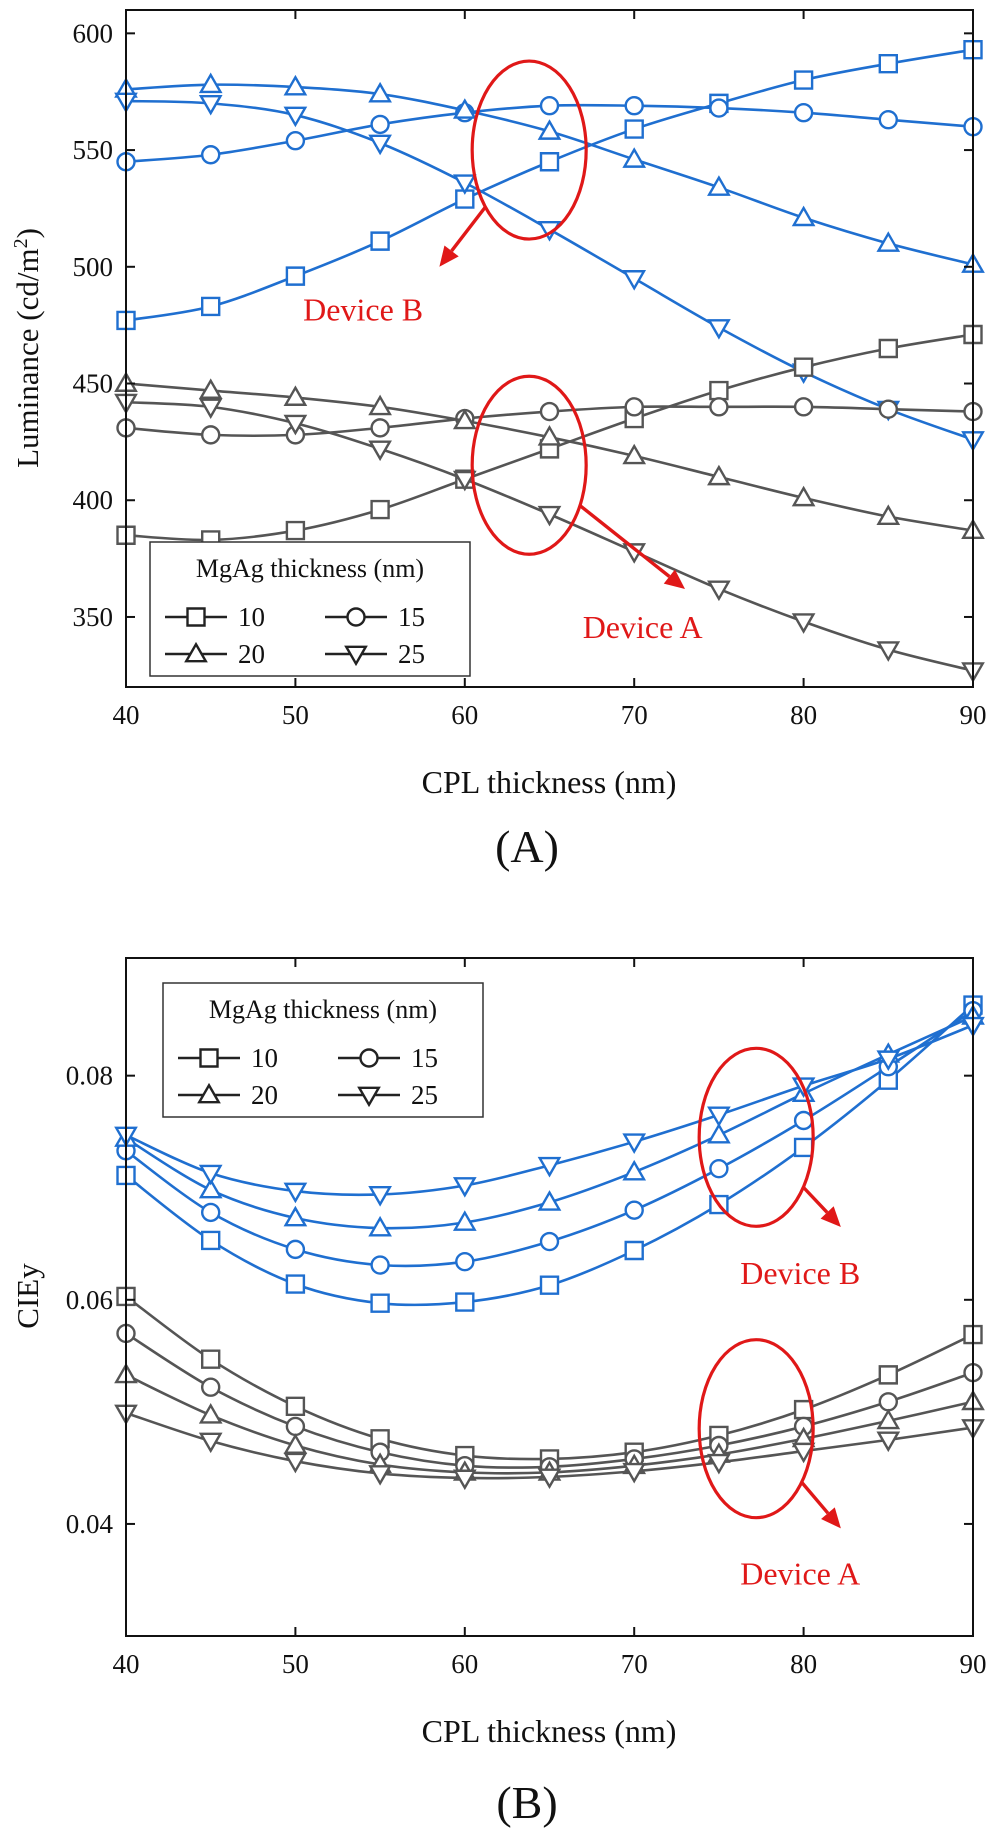  I want to click on panel-a-y-axis-label: Luminance (cd/m2), so click(27, 348).